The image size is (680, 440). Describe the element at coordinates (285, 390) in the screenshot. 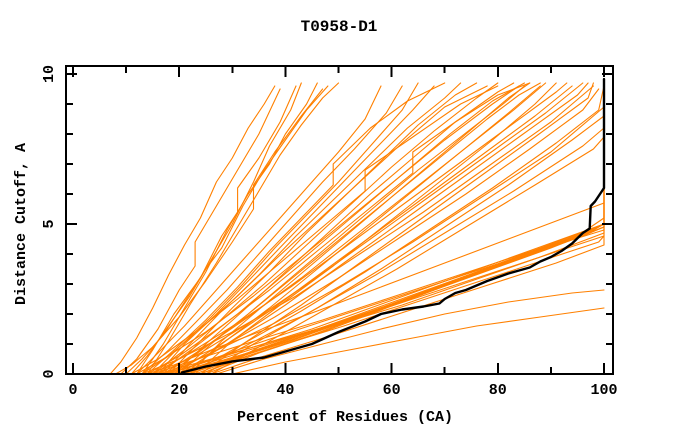

I see `x-tick-label: 40` at that location.